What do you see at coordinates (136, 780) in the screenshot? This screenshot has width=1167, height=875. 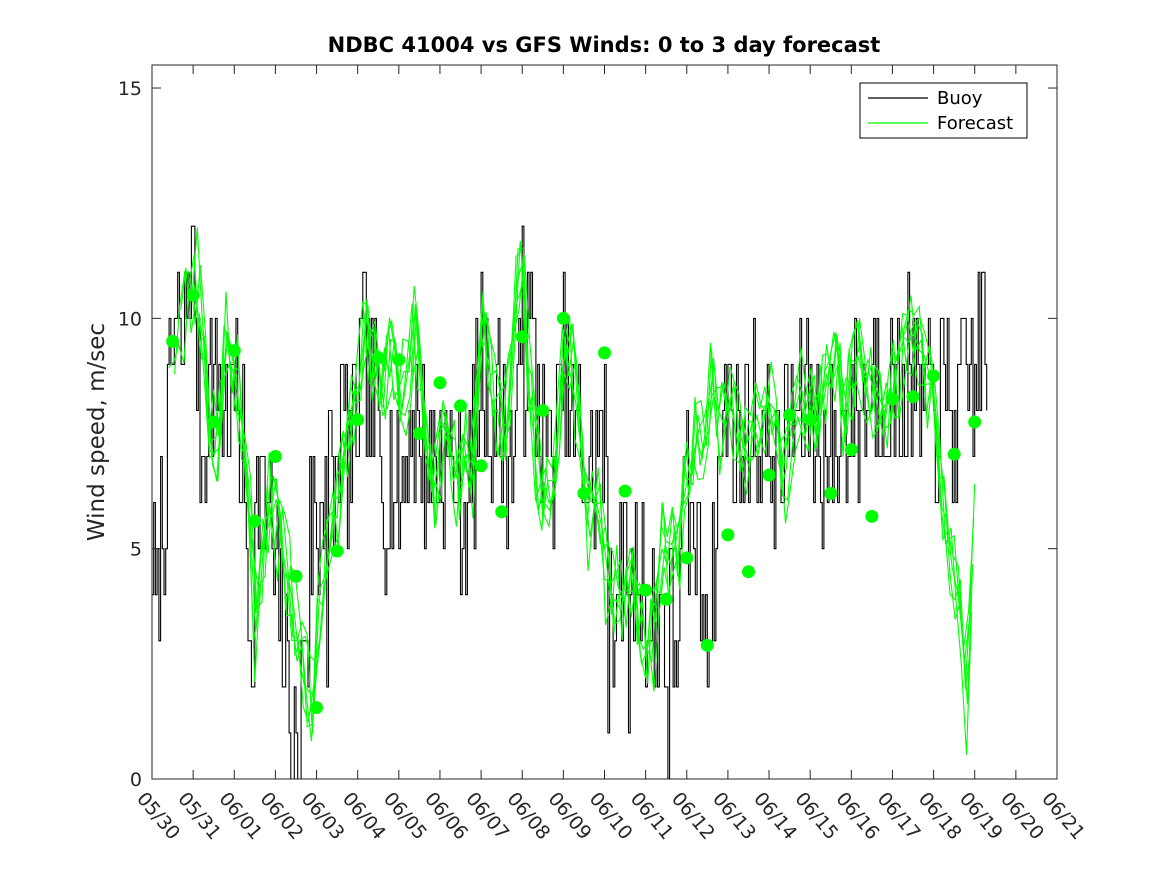 I see `y-tick-label: 0` at bounding box center [136, 780].